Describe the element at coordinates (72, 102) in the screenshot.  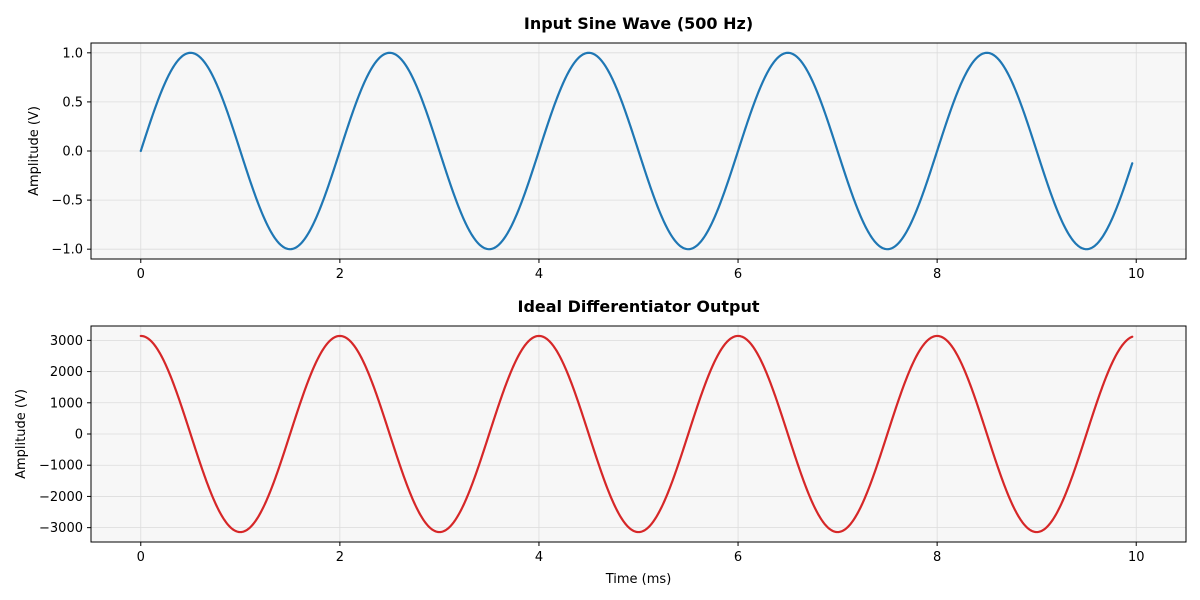
I see `y-tick-label: 0.5` at that location.